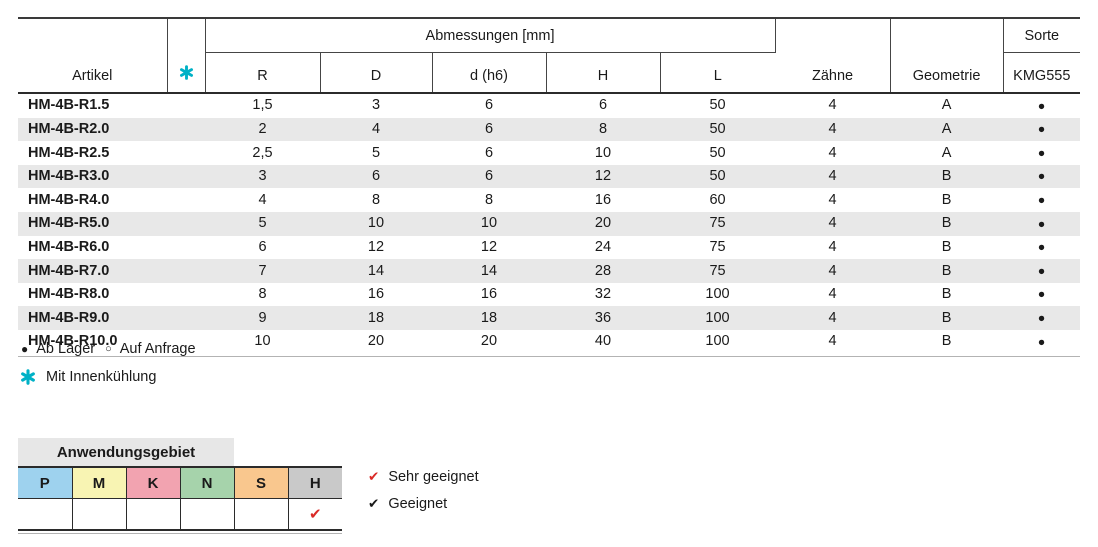 This screenshot has height=547, width=1098. I want to click on value-cell: 9, so click(262, 317).